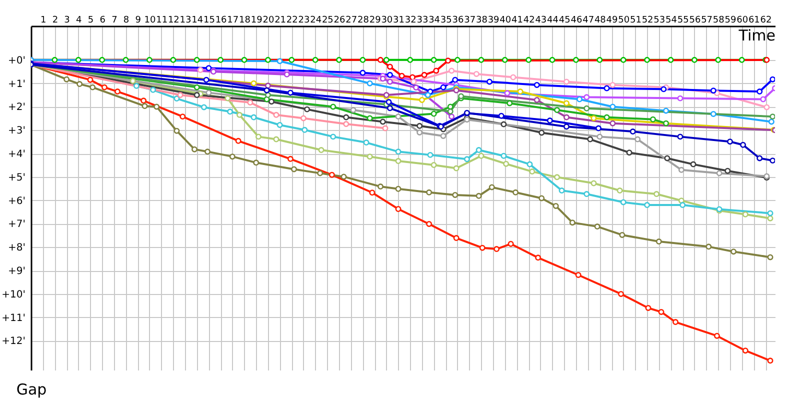 This screenshot has width=800, height=400. What do you see at coordinates (233, 21) in the screenshot?
I see `x-tick-label: 17` at bounding box center [233, 21].